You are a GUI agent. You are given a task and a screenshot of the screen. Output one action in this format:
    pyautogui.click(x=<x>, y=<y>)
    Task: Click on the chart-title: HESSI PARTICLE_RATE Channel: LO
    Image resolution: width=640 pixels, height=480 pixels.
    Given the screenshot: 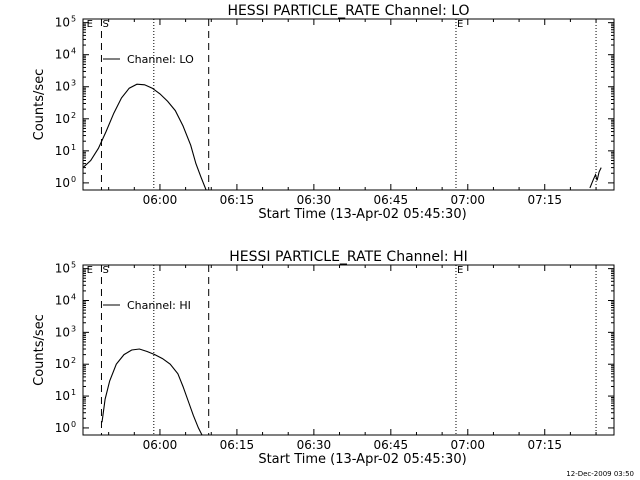 What is the action you would take?
    pyautogui.click(x=348, y=11)
    